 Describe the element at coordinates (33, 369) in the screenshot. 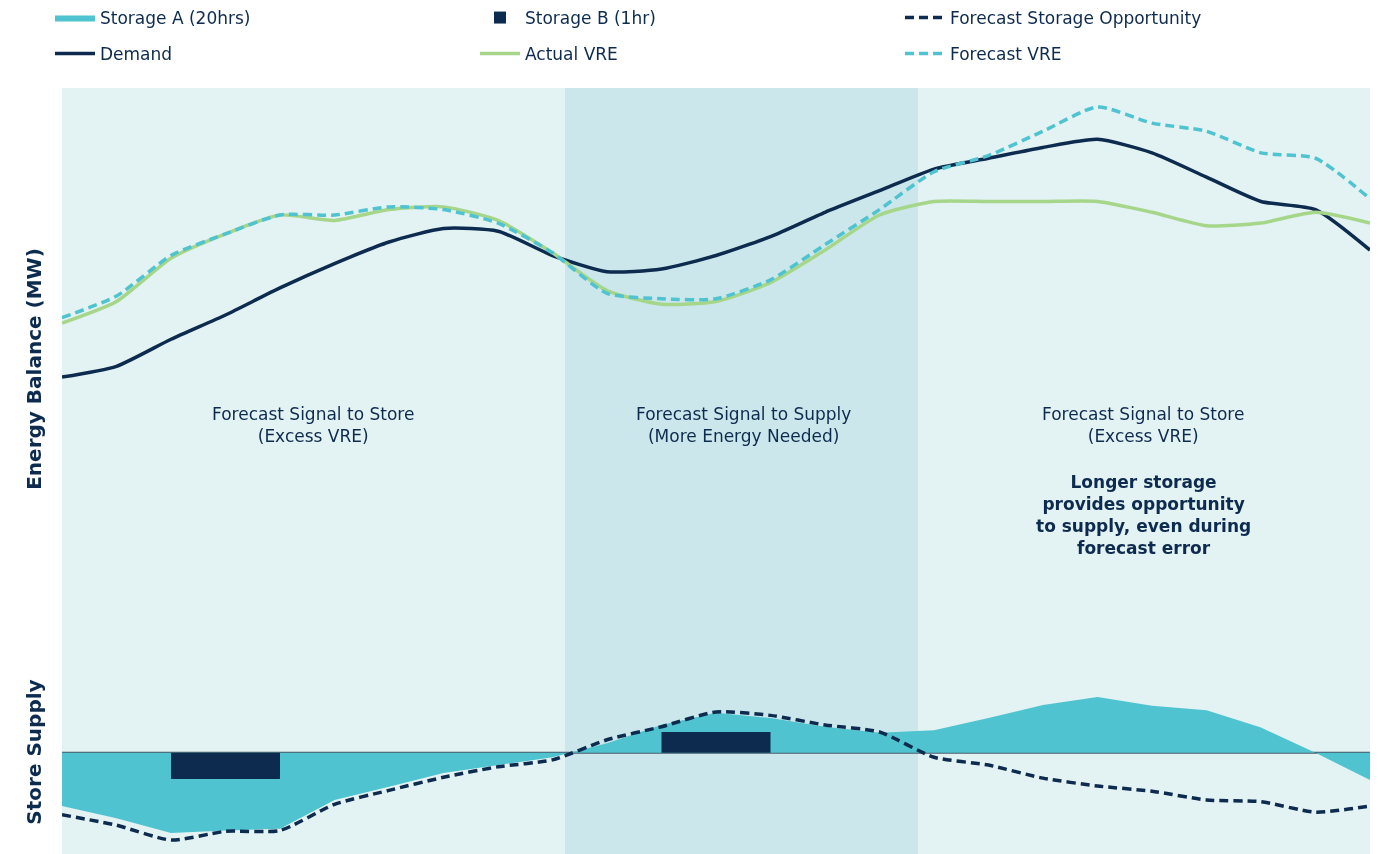

I see `y-axis-title: Energy Balance (MW)` at that location.